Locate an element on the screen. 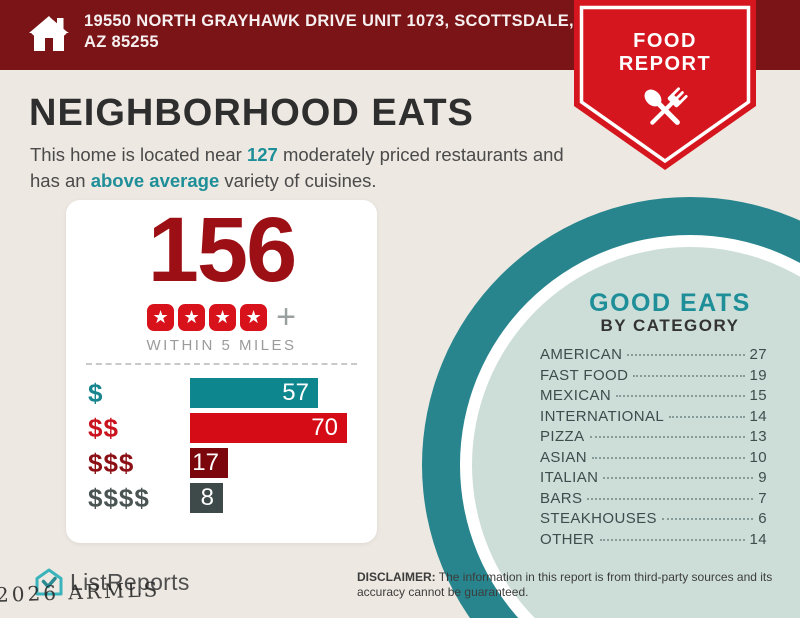 The height and width of the screenshot is (618, 800). disclaimer-label: DISCLAIMER: is located at coordinates (396, 577).